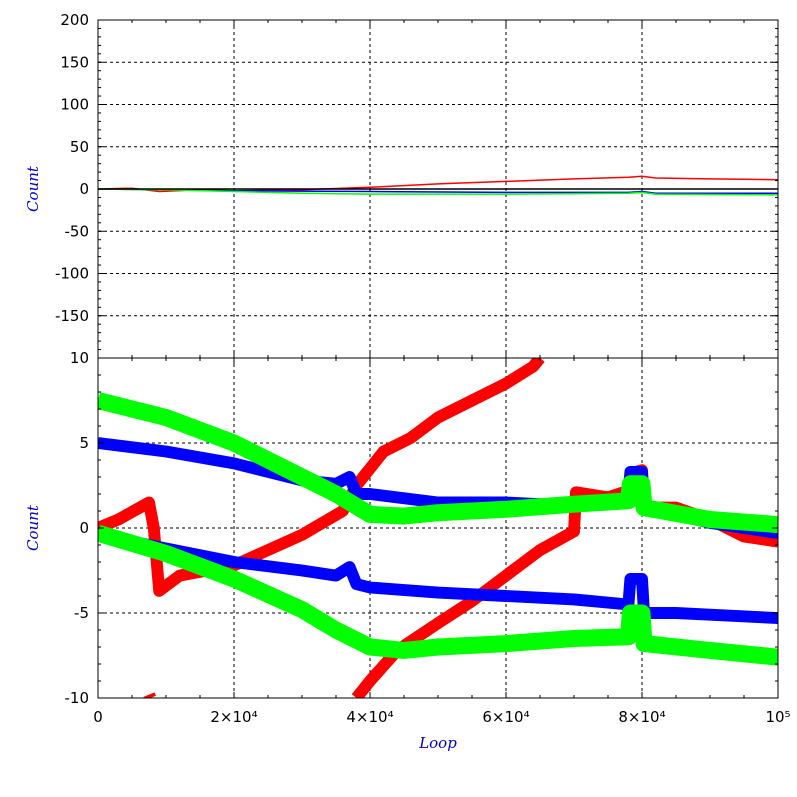  Describe the element at coordinates (98, 717) in the screenshot. I see `x-tick-label: 0` at that location.